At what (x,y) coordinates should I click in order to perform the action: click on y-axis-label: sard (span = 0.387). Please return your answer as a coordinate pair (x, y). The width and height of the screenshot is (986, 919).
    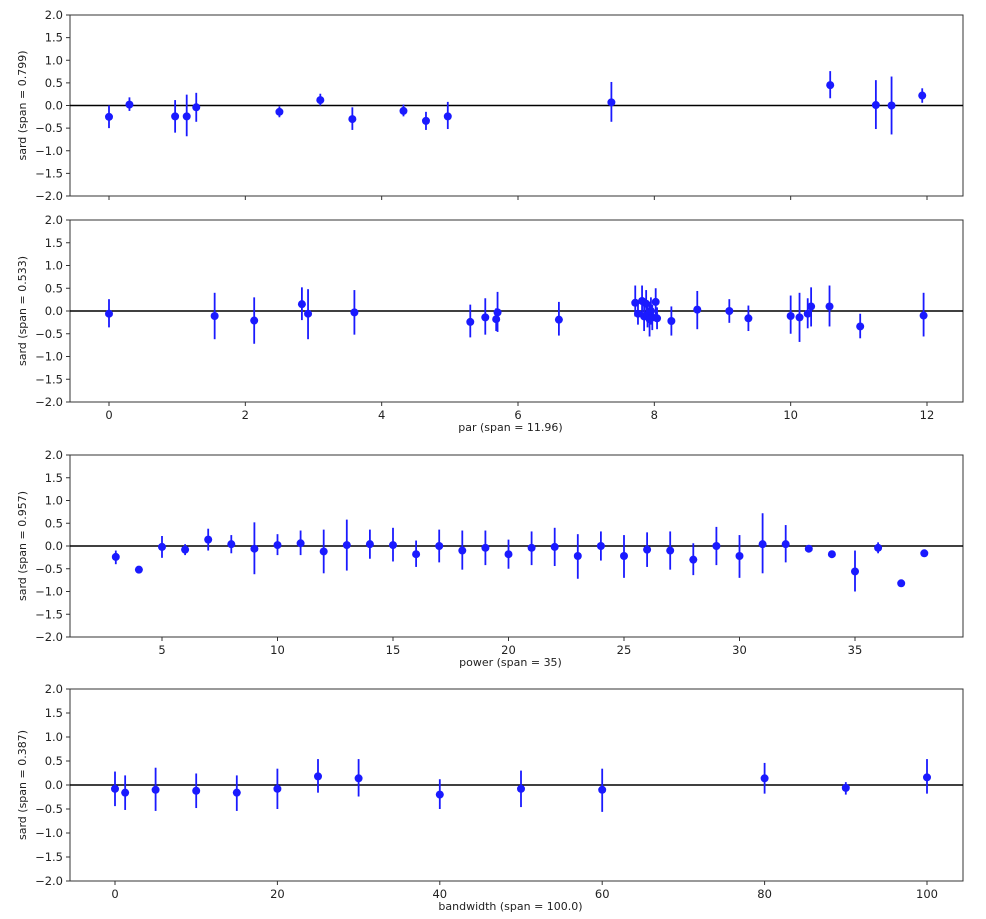
    Looking at the image, I should click on (22, 785).